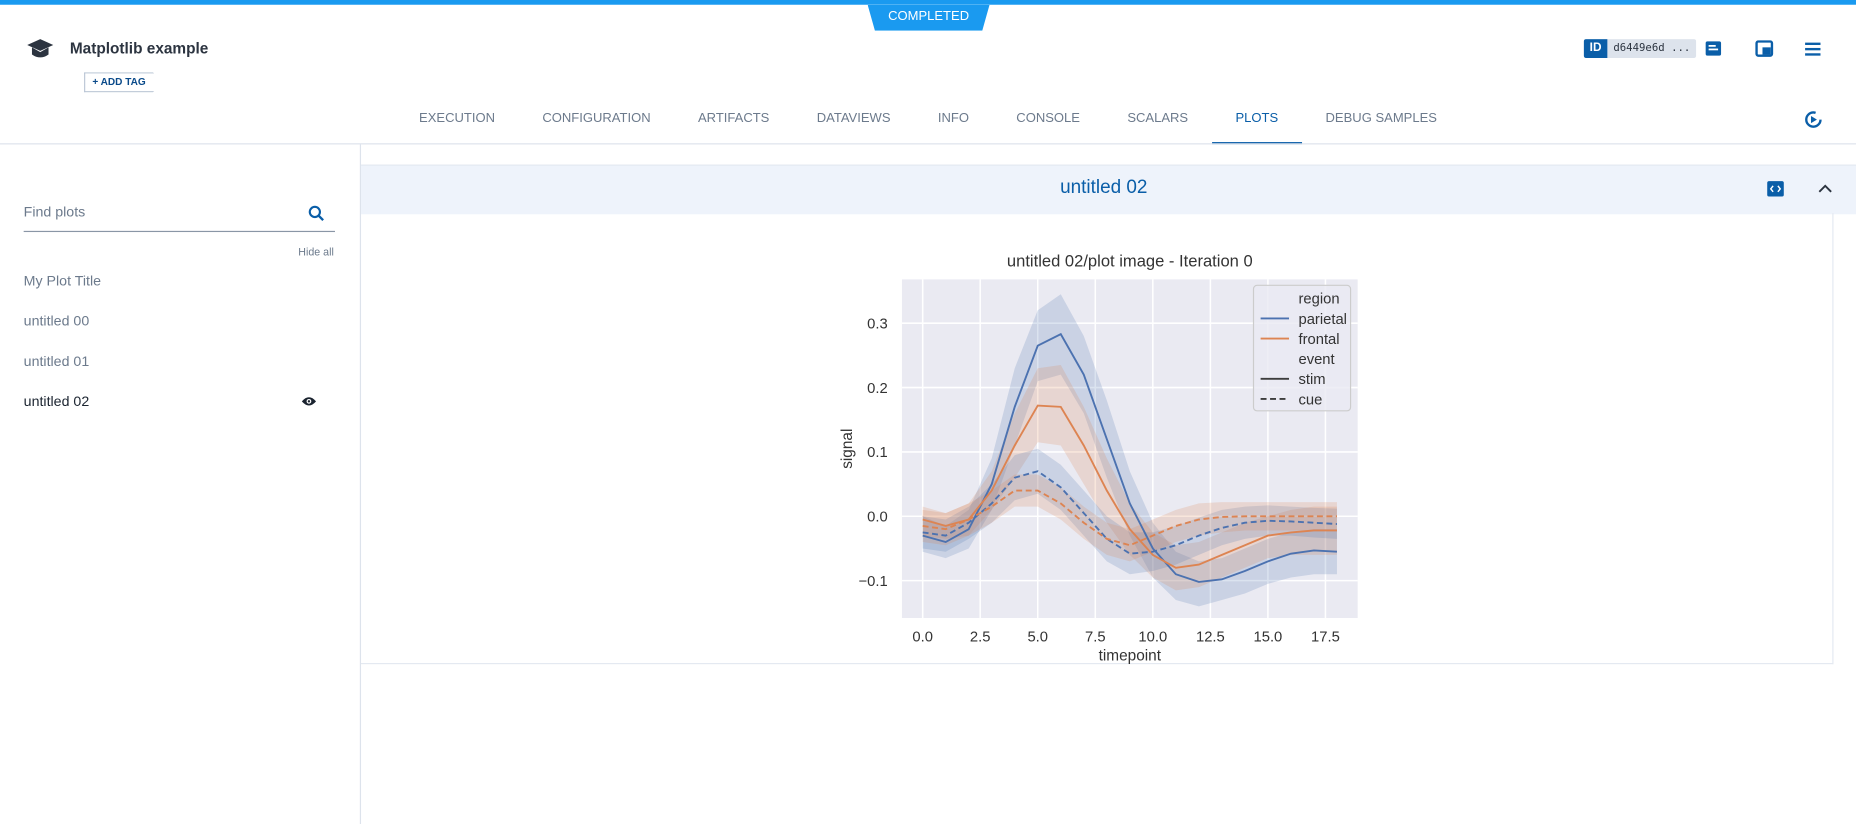 The width and height of the screenshot is (1856, 824). Describe the element at coordinates (1130, 260) in the screenshot. I see `chart-title: untitled 02/plot image - Iteration 0` at that location.